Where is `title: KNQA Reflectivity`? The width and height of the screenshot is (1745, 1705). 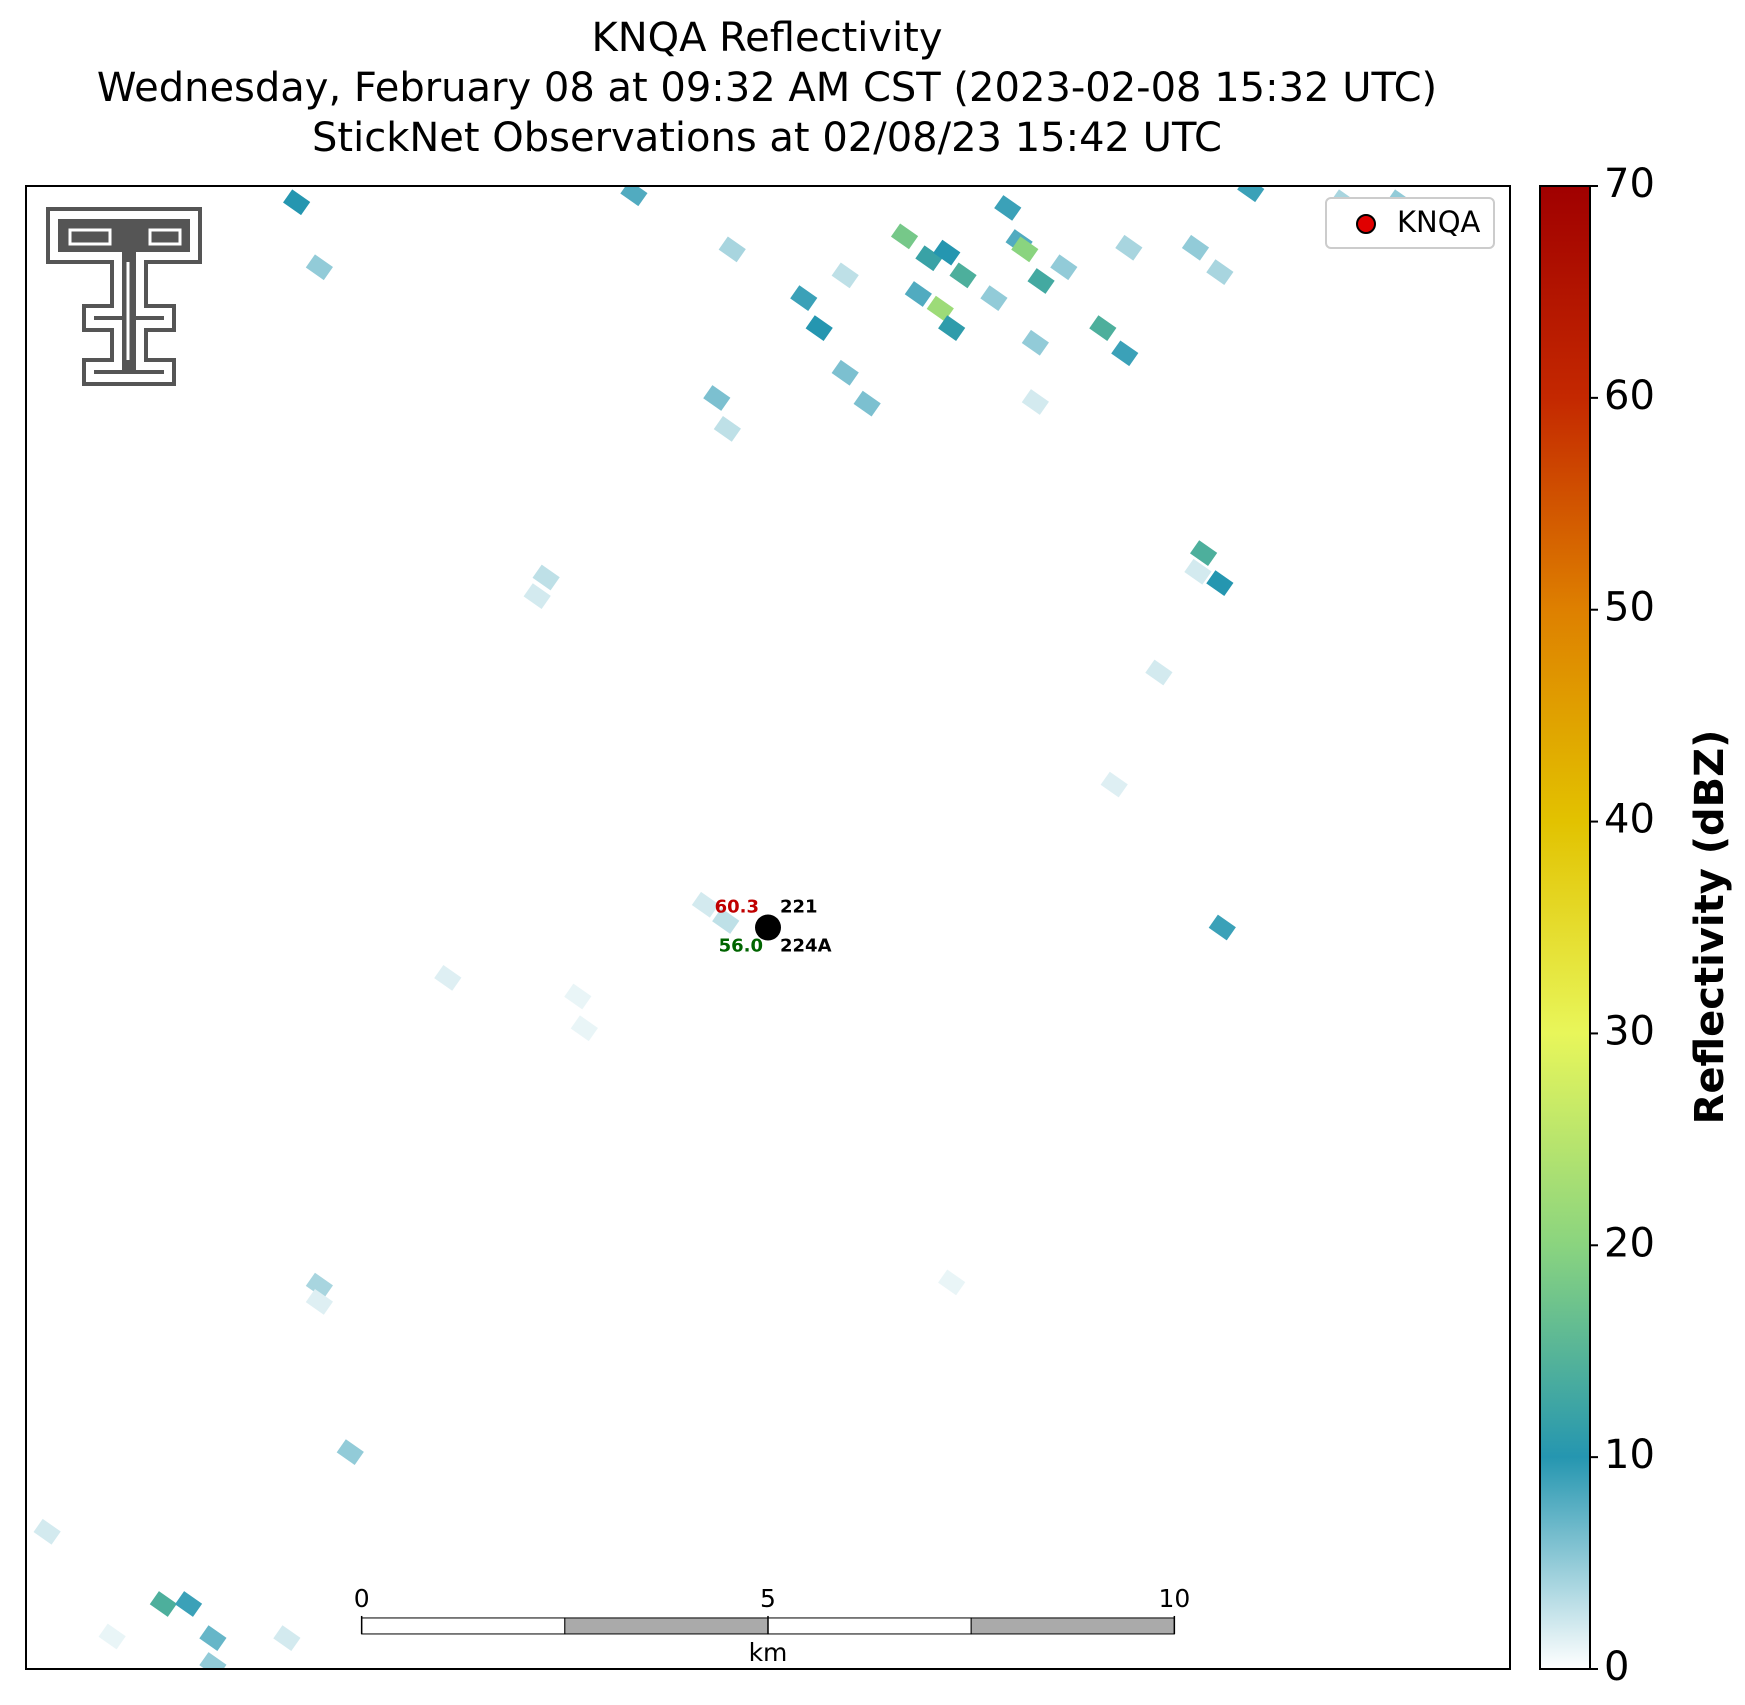 title: KNQA Reflectivity is located at coordinates (766, 38).